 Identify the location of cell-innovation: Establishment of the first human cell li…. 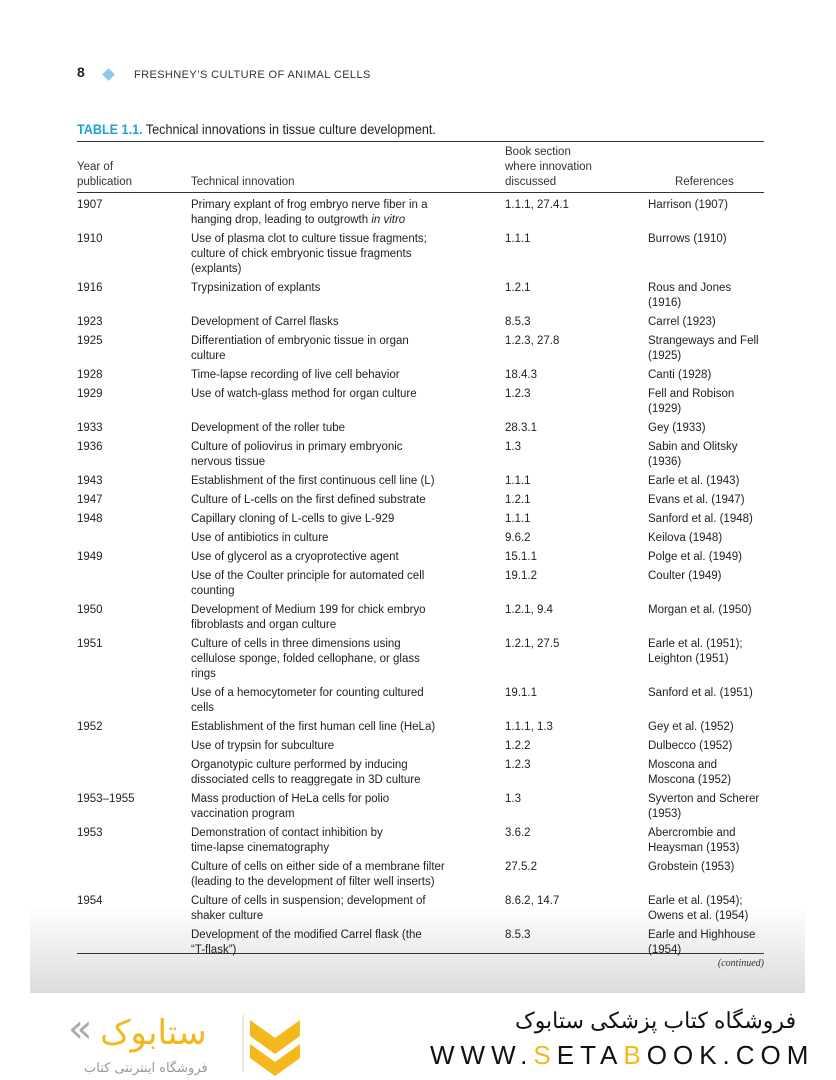
(313, 727).